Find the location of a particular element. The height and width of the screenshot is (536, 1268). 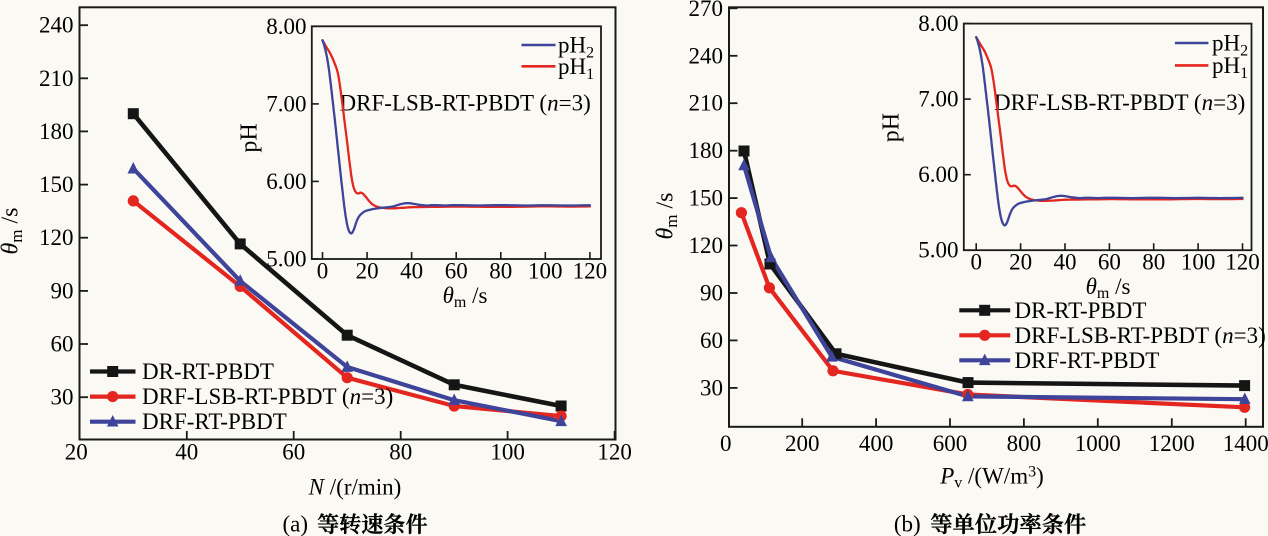

svg-text: (a) is located at coordinates (296, 524).